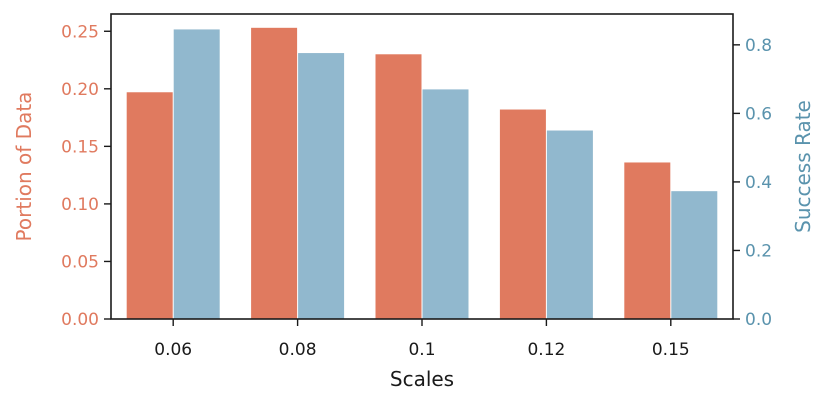  What do you see at coordinates (758, 114) in the screenshot?
I see `right-tick-label: 0.6` at bounding box center [758, 114].